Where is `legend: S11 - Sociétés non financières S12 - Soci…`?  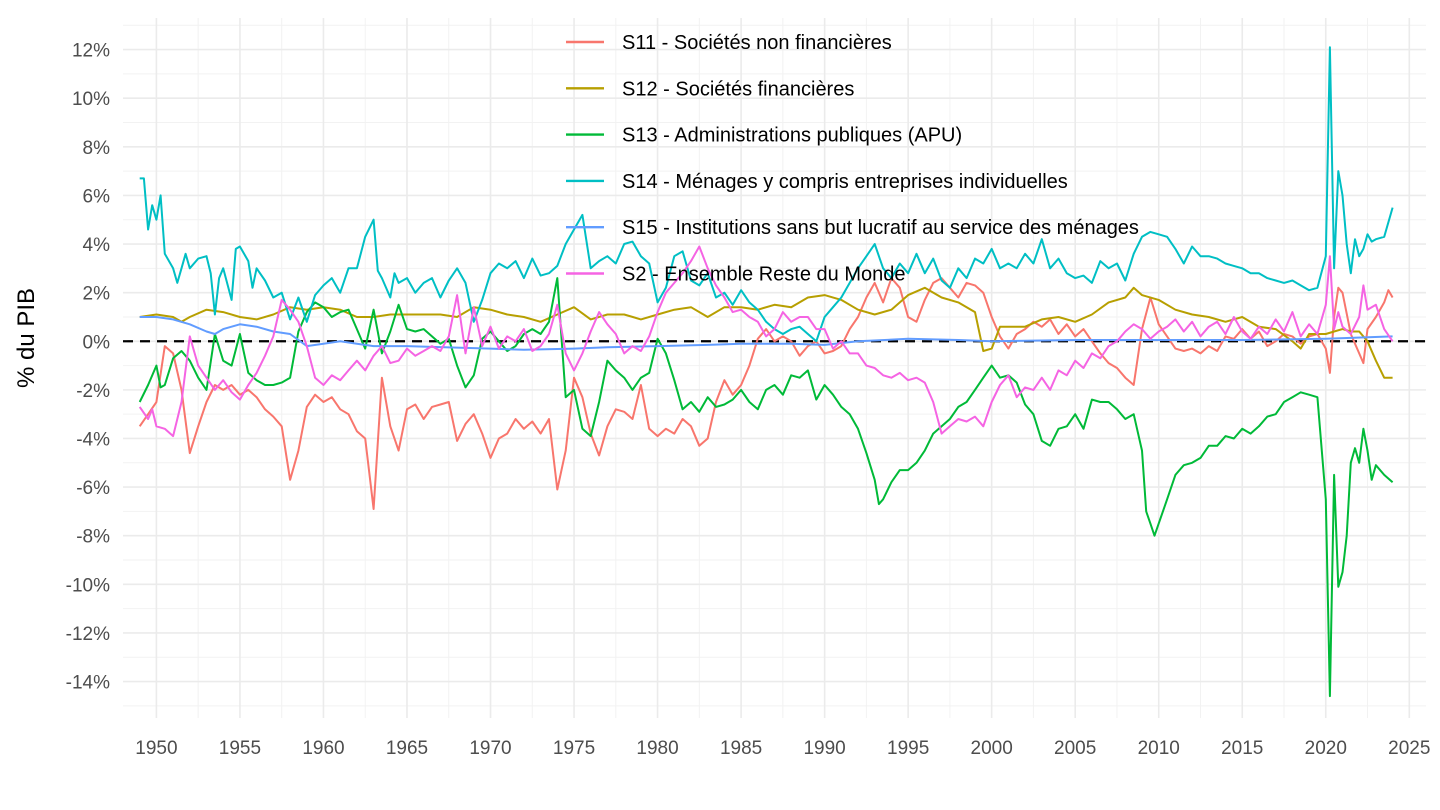
legend: S11 - Sociétés non financières S12 - Soci… is located at coordinates (852, 159).